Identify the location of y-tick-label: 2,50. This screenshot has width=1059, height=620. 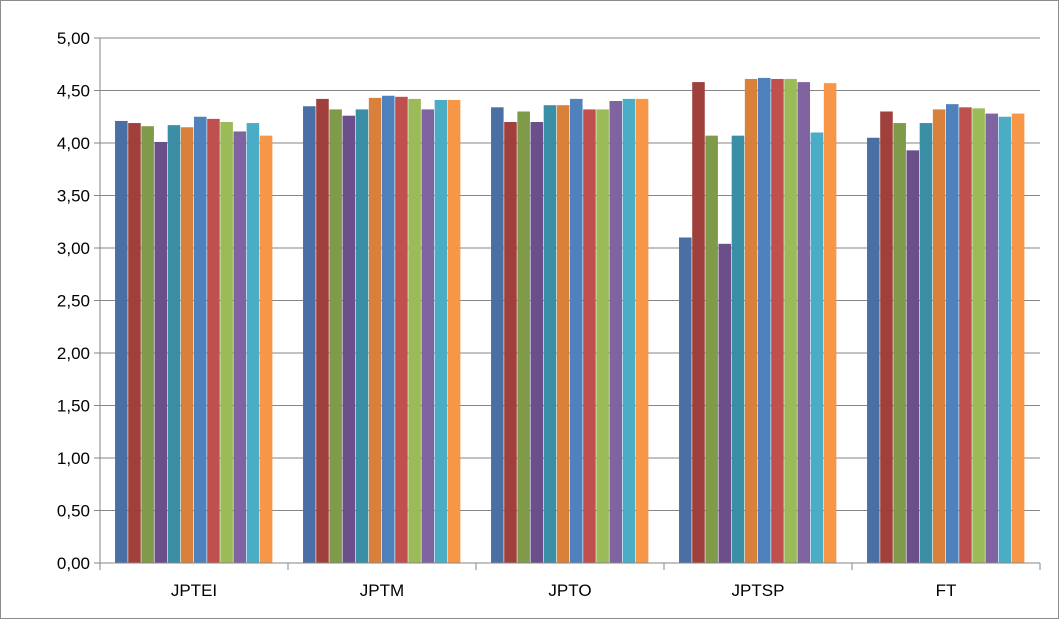
(73, 301).